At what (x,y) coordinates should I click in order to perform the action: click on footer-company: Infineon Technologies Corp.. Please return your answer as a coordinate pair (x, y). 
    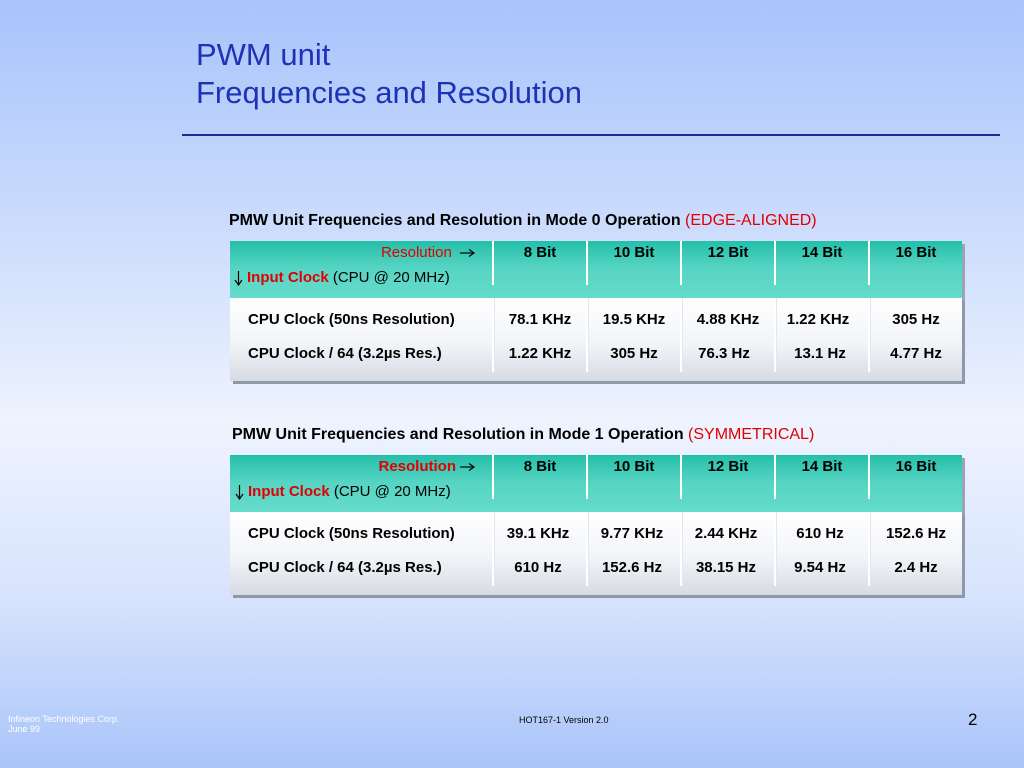
    Looking at the image, I should click on (64, 719).